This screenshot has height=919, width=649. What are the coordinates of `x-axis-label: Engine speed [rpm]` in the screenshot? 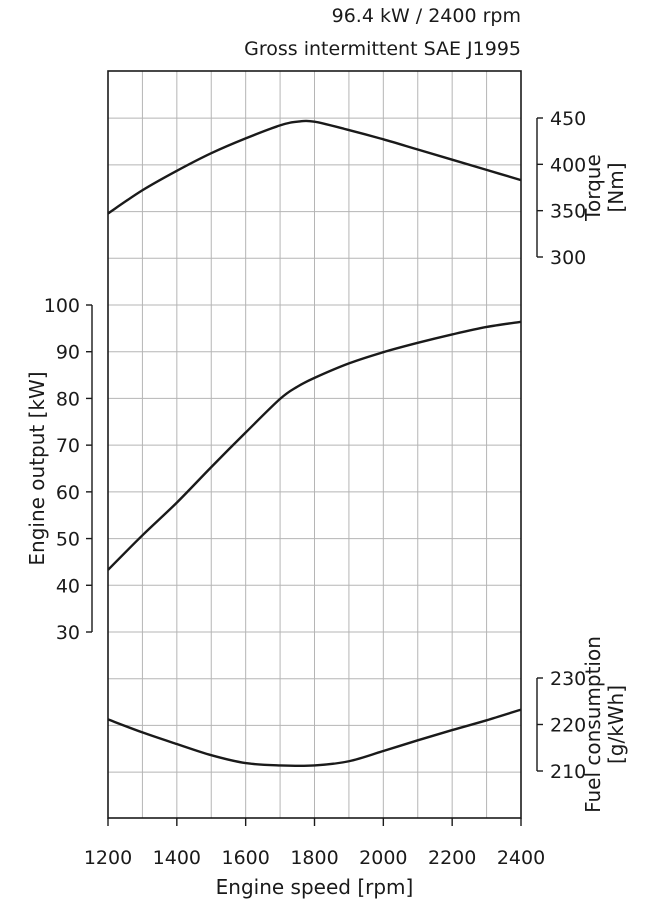 It's located at (315, 887).